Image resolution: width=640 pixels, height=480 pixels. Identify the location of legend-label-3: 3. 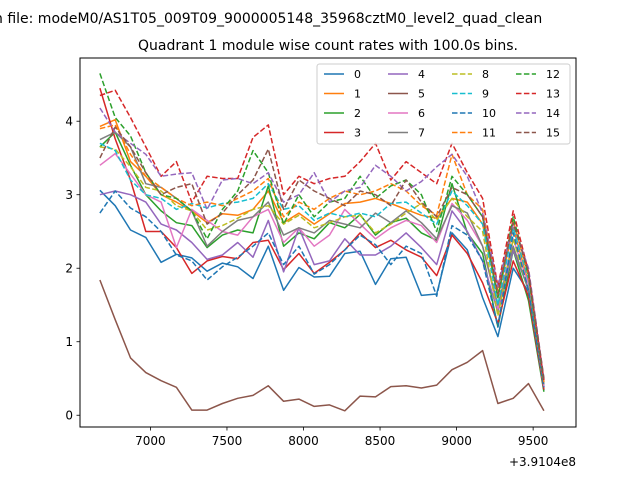
(357, 133).